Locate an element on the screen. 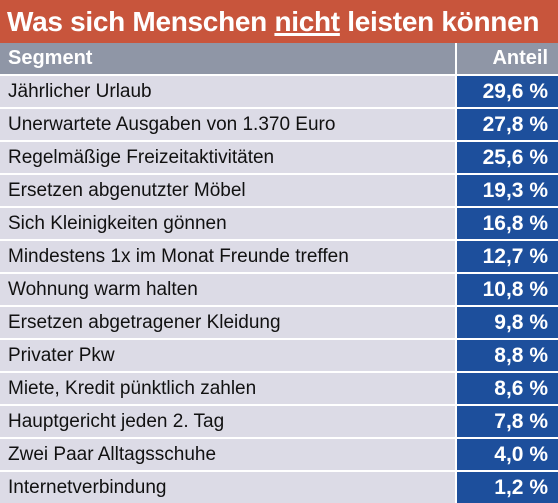 The image size is (558, 503). table-row: Miete, Kredit pünktlich zahlen 8,6 % is located at coordinates (279, 388).